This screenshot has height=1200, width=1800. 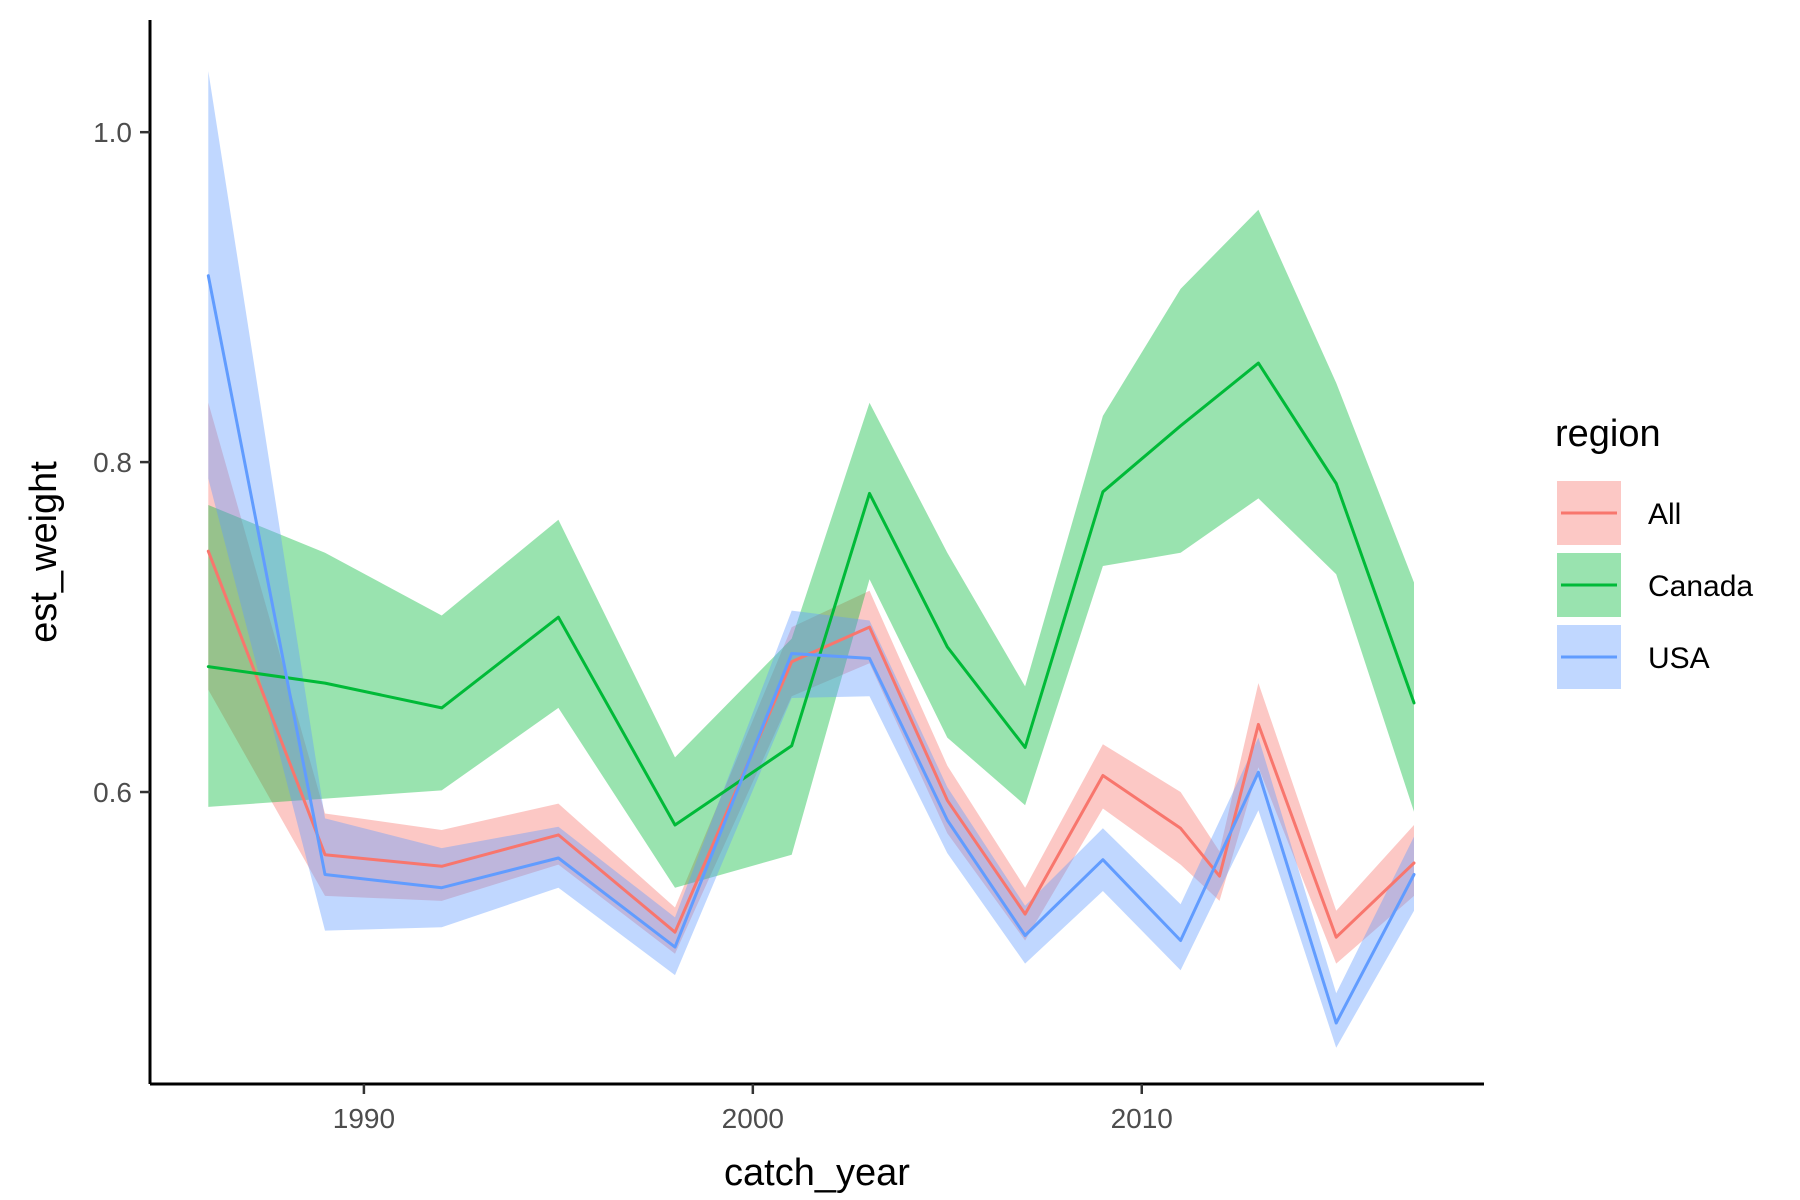 What do you see at coordinates (112, 462) in the screenshot?
I see `y-tick-label: 0.8` at bounding box center [112, 462].